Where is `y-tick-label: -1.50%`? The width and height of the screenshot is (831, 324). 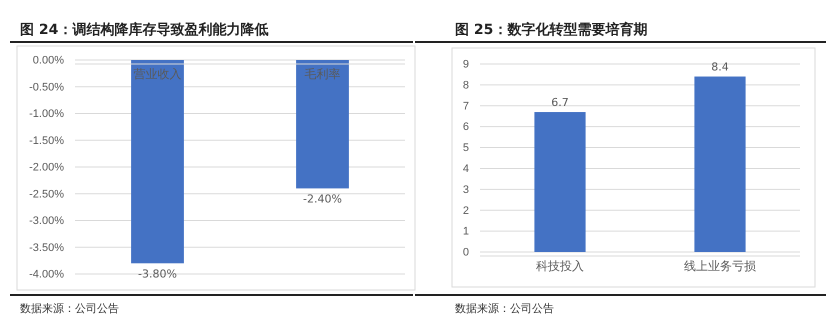 y-tick-label: -1.50% is located at coordinates (46, 140).